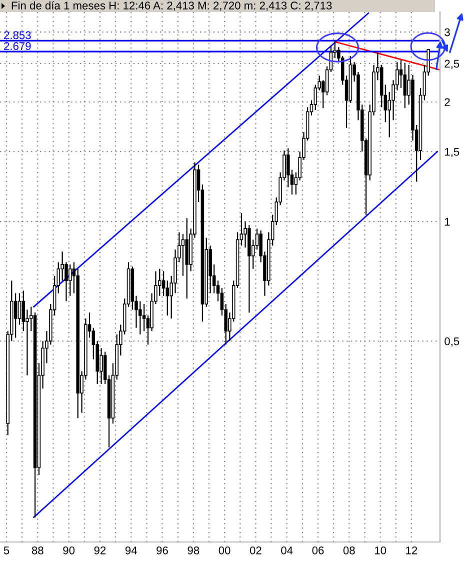  I want to click on x-tick-label: 94, so click(131, 550).